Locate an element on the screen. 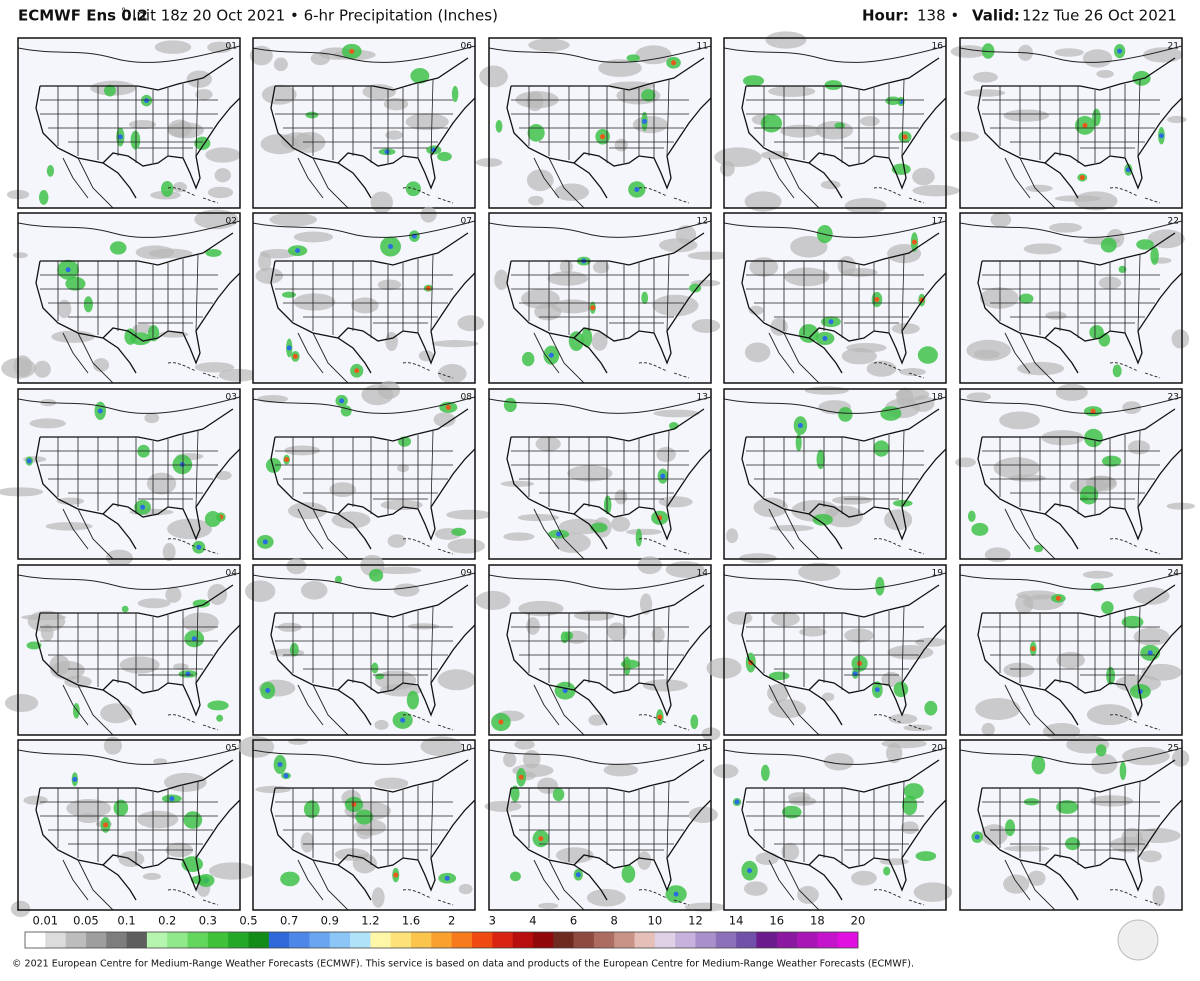 Image resolution: width=1200 pixels, height=981 pixels. colorbar-label: 16 is located at coordinates (776, 921).